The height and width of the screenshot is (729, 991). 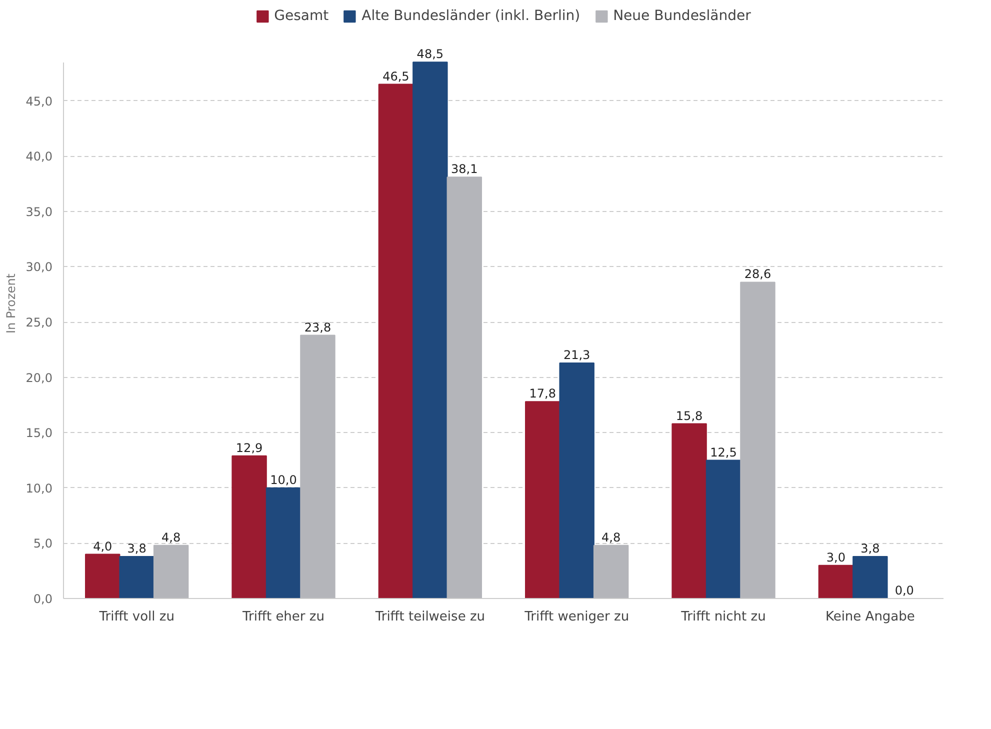 I want to click on data-label: 28,6, so click(x=758, y=274).